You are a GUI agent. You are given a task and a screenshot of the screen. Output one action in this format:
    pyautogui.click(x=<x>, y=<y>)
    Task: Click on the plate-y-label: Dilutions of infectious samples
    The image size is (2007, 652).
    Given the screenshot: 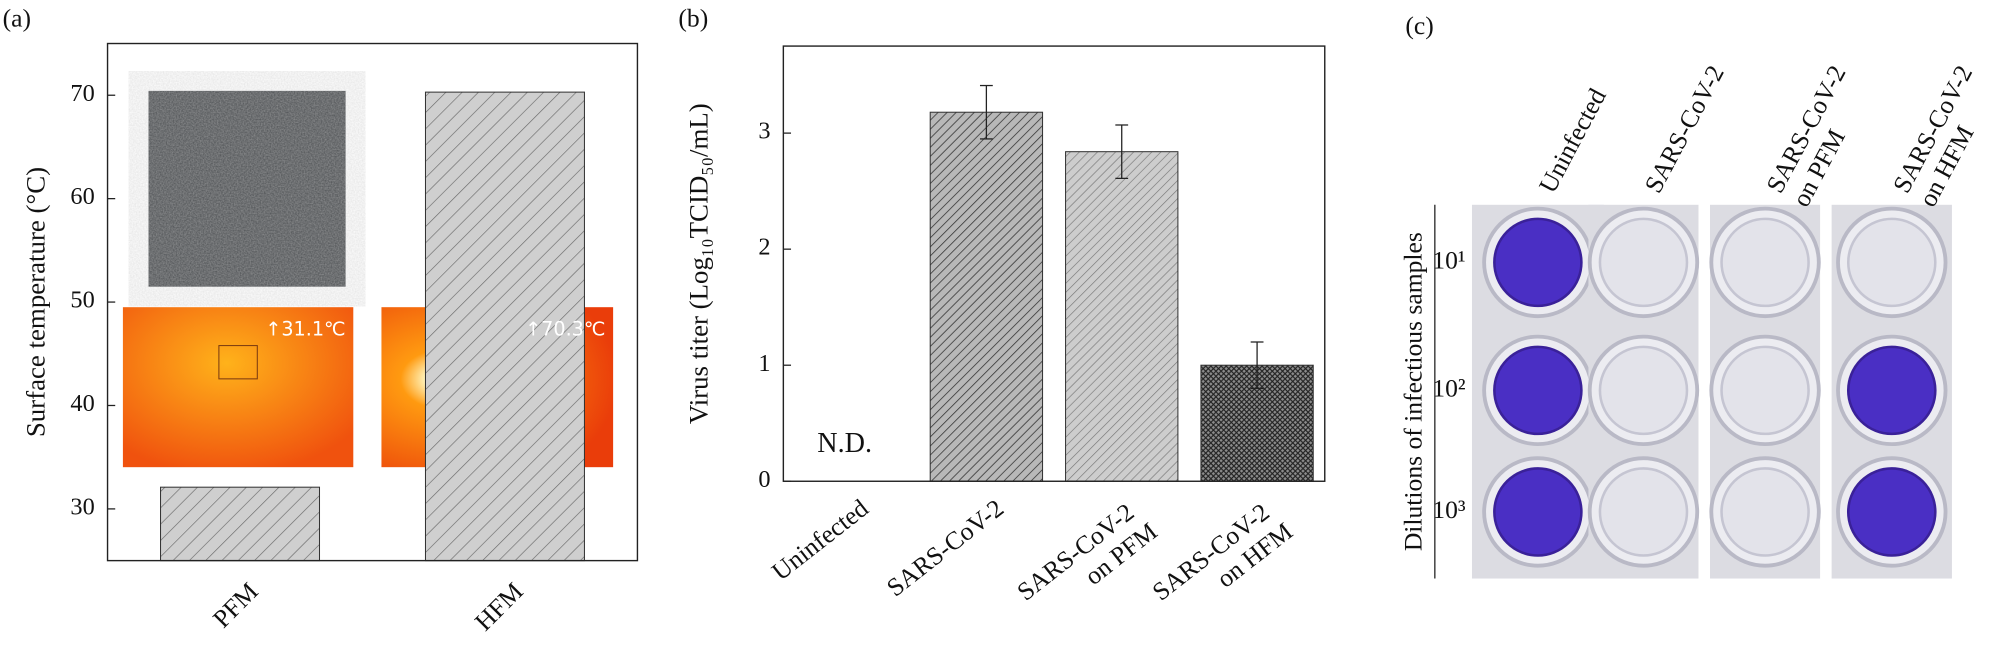 What is the action you would take?
    pyautogui.click(x=1413, y=391)
    